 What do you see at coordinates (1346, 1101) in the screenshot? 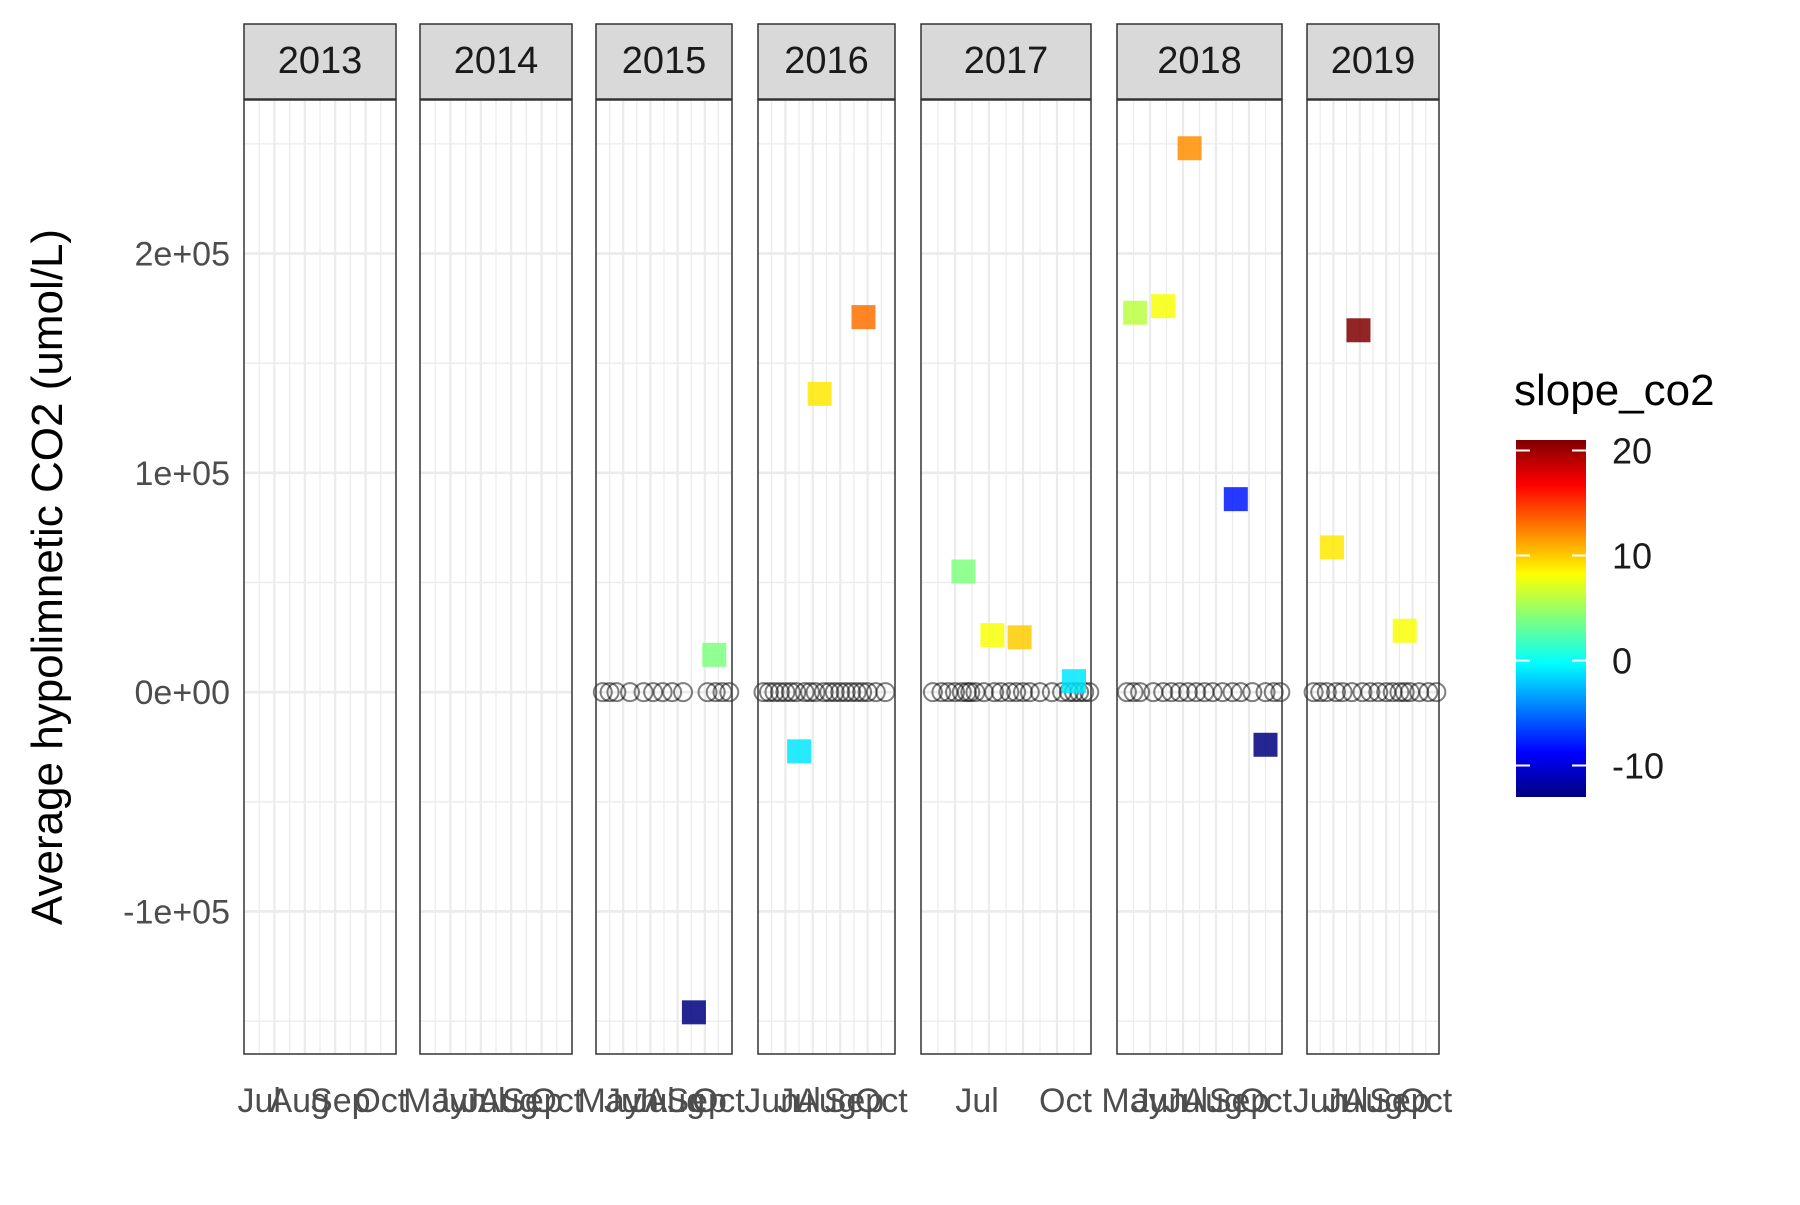
I see `x-tick-label-2019: Jul` at bounding box center [1346, 1101].